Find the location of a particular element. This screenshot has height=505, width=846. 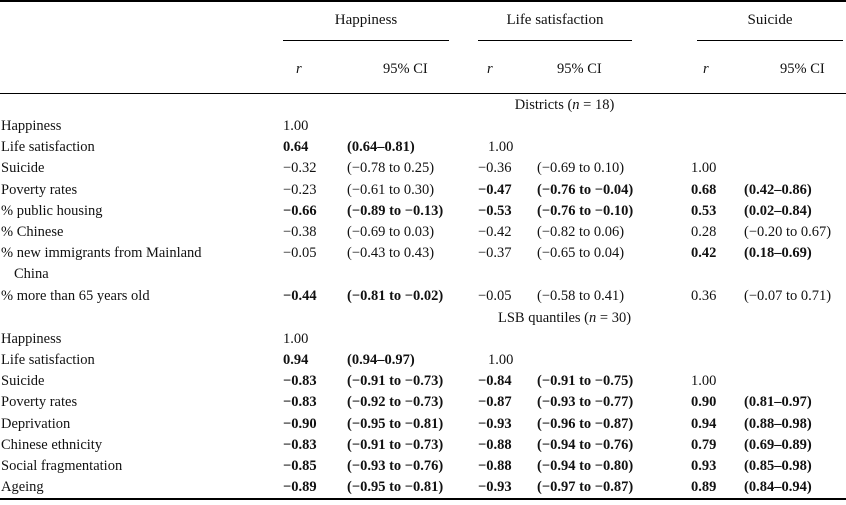

cell-ci: (−0.81 to −0.02) is located at coordinates (395, 295).